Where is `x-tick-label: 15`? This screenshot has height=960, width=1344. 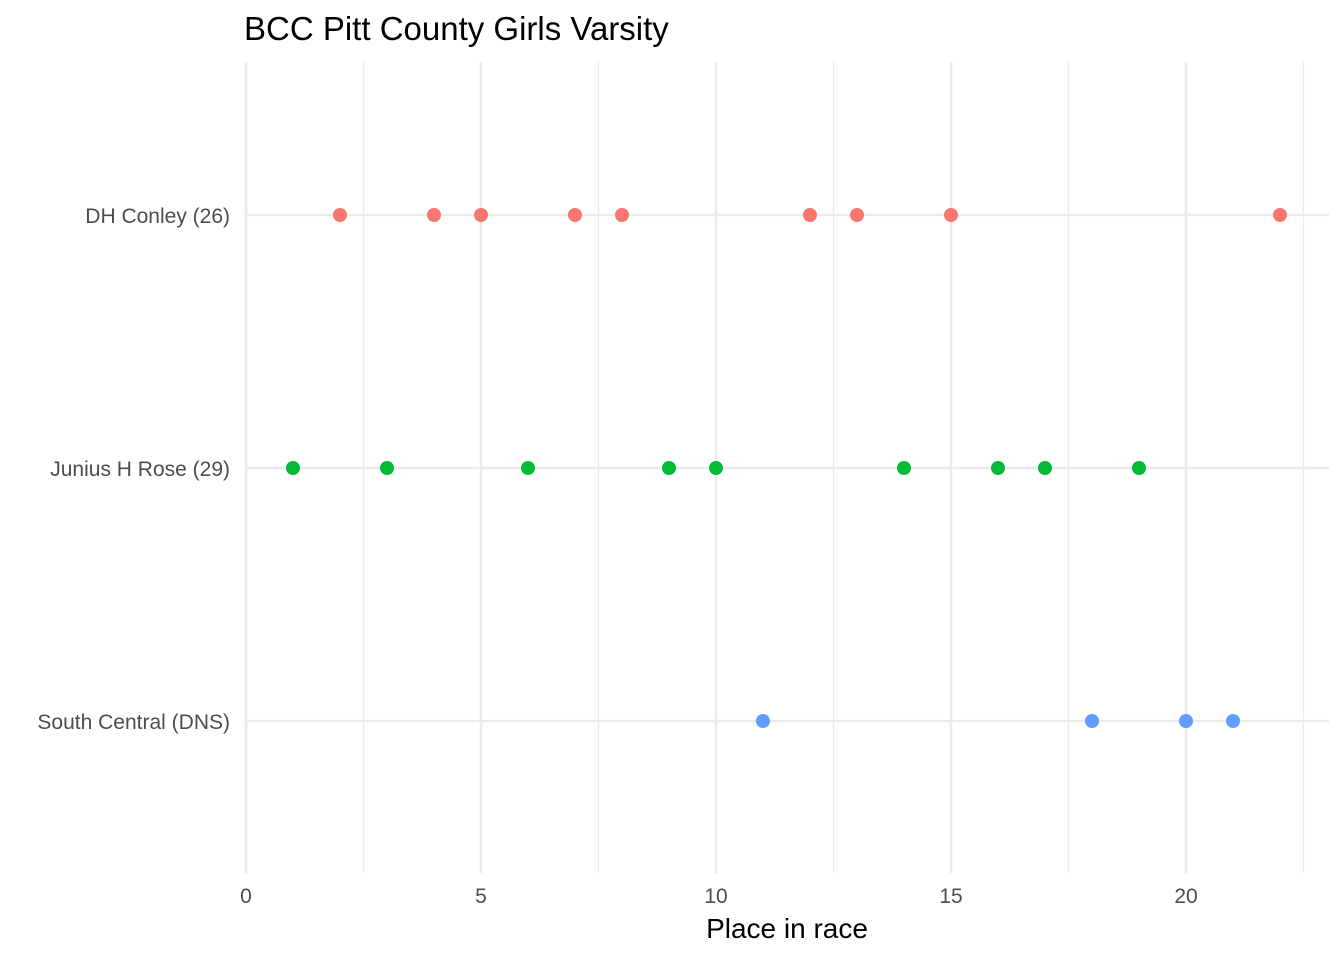 x-tick-label: 15 is located at coordinates (950, 896).